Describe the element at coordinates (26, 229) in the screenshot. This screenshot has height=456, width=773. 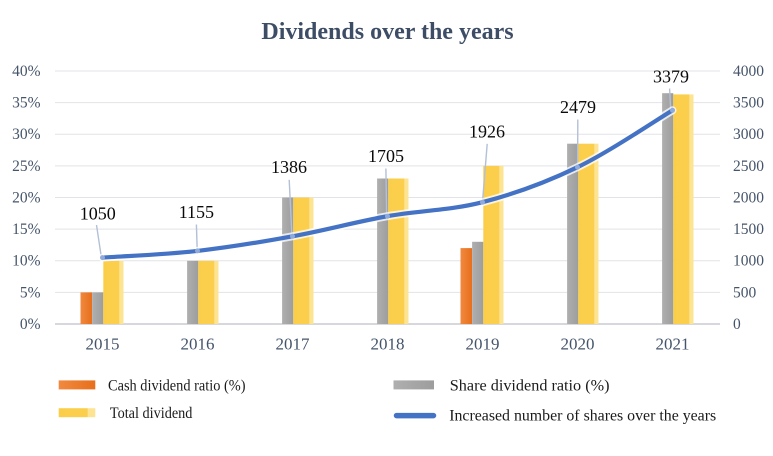
I see `svg-text: 15%` at that location.